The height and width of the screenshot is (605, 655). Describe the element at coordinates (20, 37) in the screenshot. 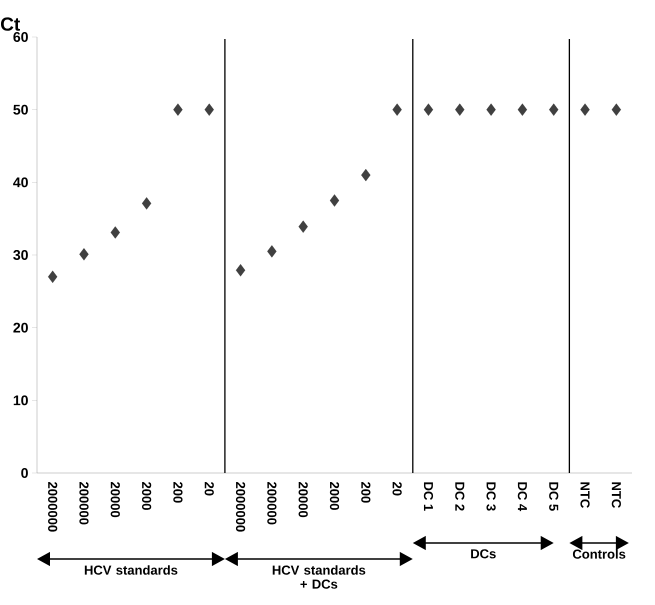

I see `y-tick-label: 60` at that location.